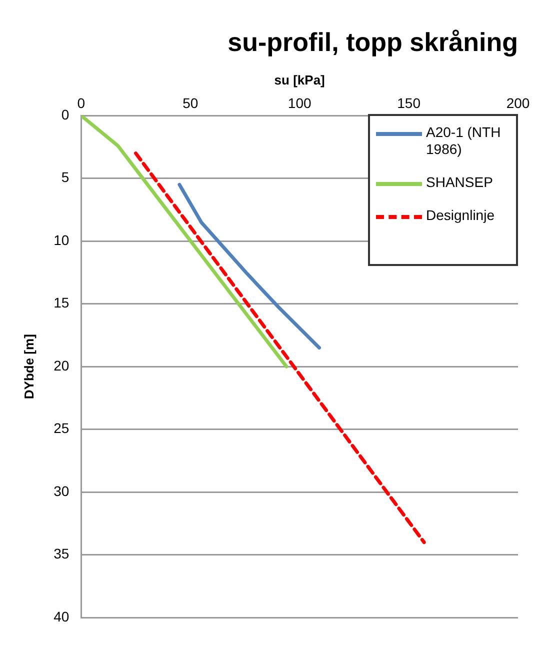 The image size is (549, 650). Describe the element at coordinates (62, 554) in the screenshot. I see `y-tick-label: 35` at that location.